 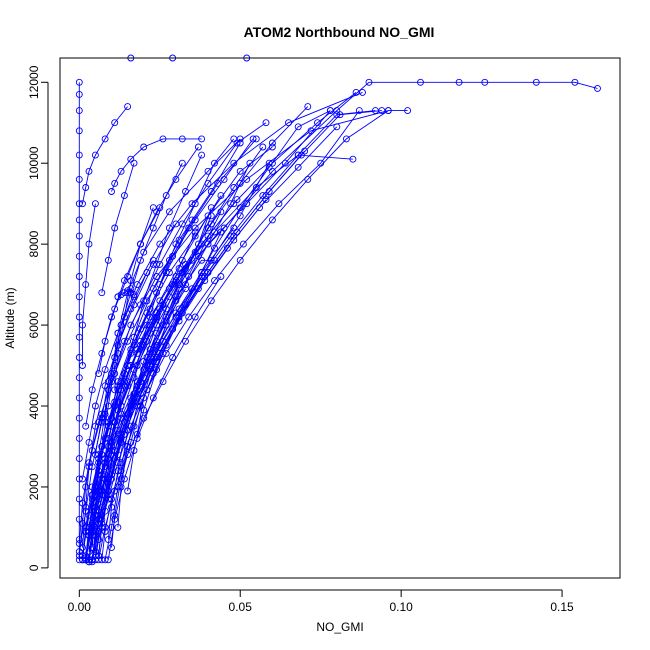 What do you see at coordinates (34, 324) in the screenshot?
I see `y-tick-label: 6000` at bounding box center [34, 324].